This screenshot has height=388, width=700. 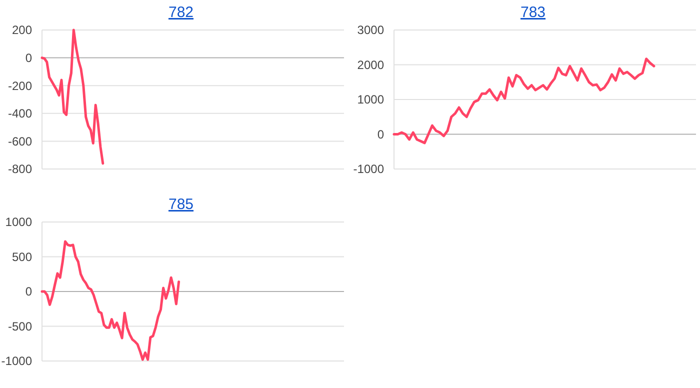 What do you see at coordinates (370, 65) in the screenshot?
I see `y-tick-label: 2000` at bounding box center [370, 65].